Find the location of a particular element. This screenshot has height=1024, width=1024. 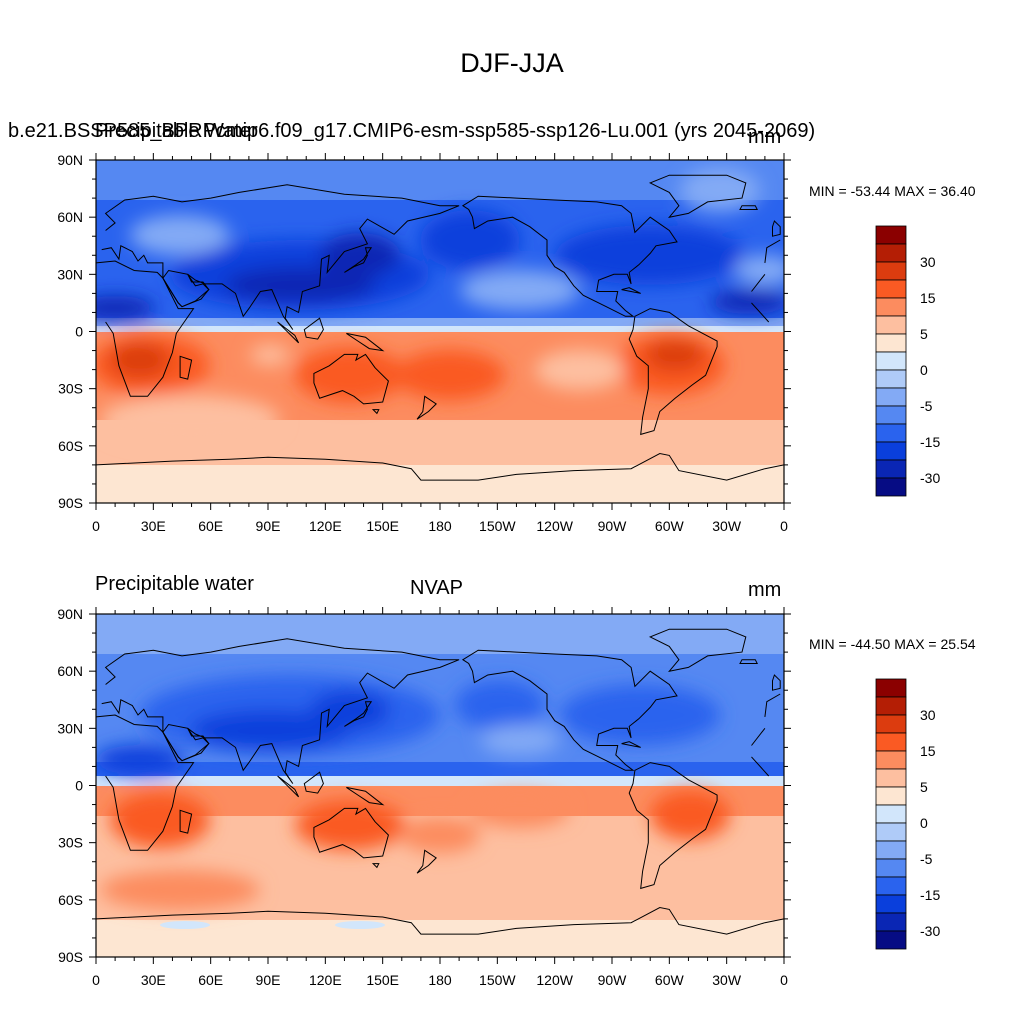

lon-tick-label: 60W is located at coordinates (670, 980).